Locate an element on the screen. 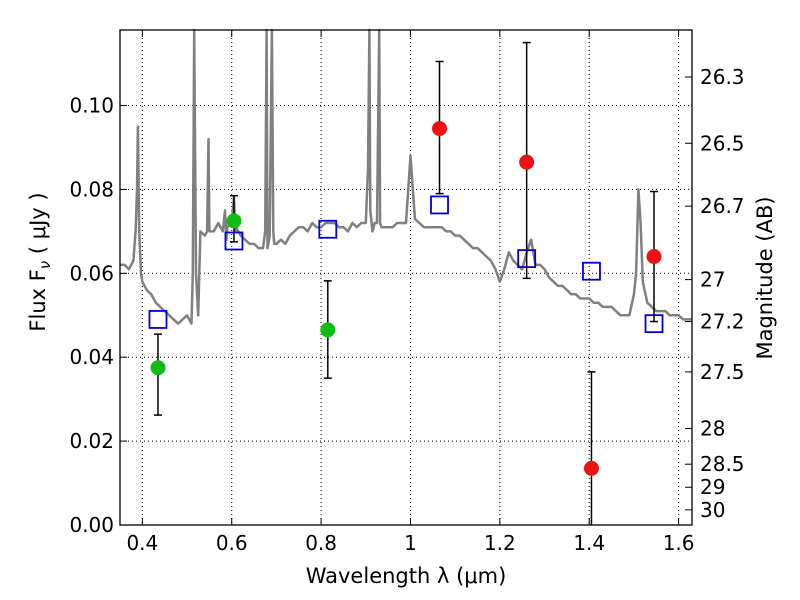 The height and width of the screenshot is (600, 800). y-axis-label: Flux Fν ( μJy ) is located at coordinates (40, 261).